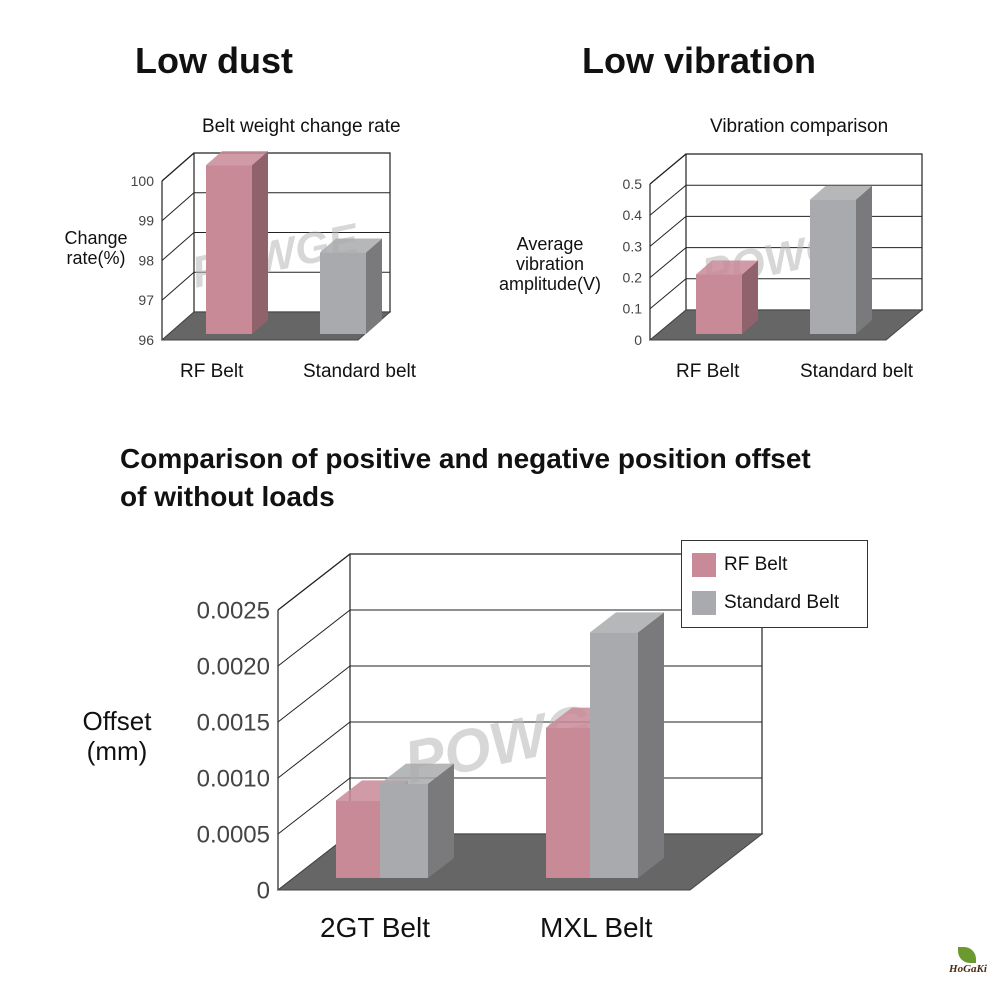 This screenshot has width=1000, height=1000. Describe the element at coordinates (550, 284) in the screenshot. I see `chart2-ylabel-line: amplitude(V)` at that location.